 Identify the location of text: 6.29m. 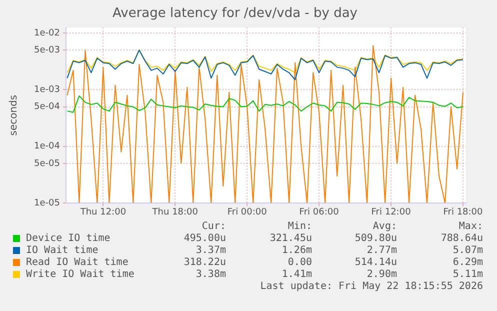
(467, 262).